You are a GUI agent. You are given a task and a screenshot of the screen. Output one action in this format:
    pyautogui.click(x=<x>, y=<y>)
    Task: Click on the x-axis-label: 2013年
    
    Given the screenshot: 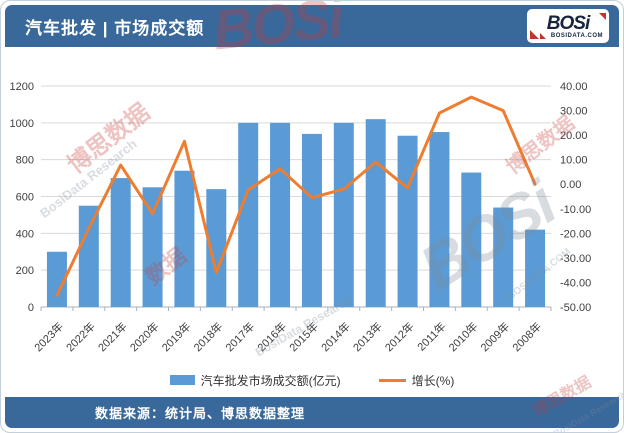 What is the action you would take?
    pyautogui.click(x=367, y=336)
    